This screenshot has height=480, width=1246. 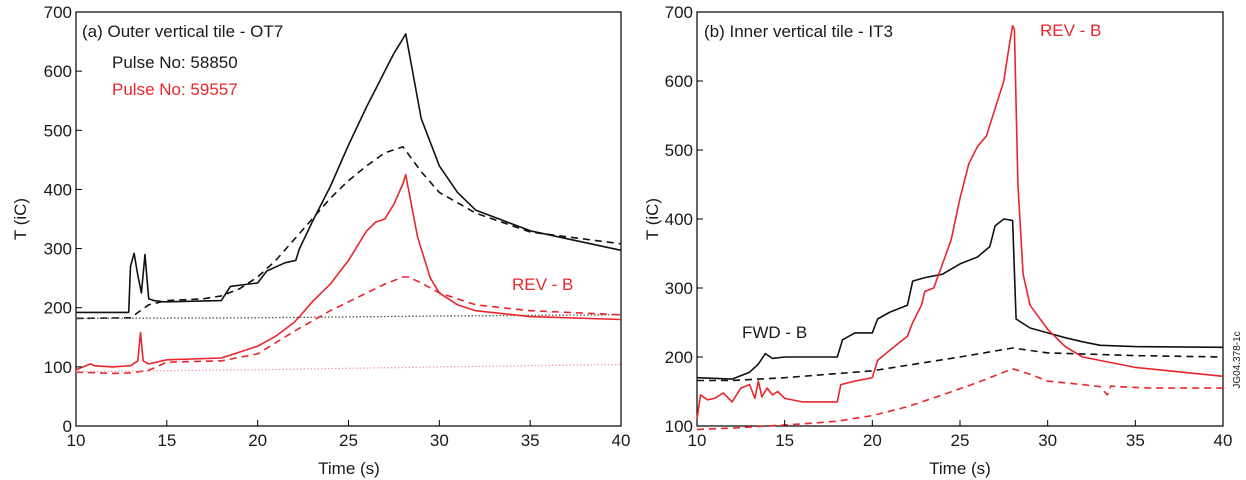 What do you see at coordinates (182, 31) in the screenshot?
I see `chart-title: (a) Outer vertical tile - OT7` at bounding box center [182, 31].